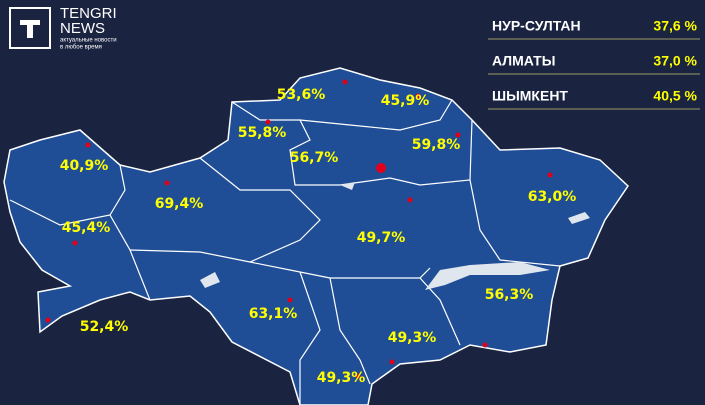 The width and height of the screenshot is (705, 405). Describe the element at coordinates (86, 228) in the screenshot. I see `region-label: 45,4%` at that location.